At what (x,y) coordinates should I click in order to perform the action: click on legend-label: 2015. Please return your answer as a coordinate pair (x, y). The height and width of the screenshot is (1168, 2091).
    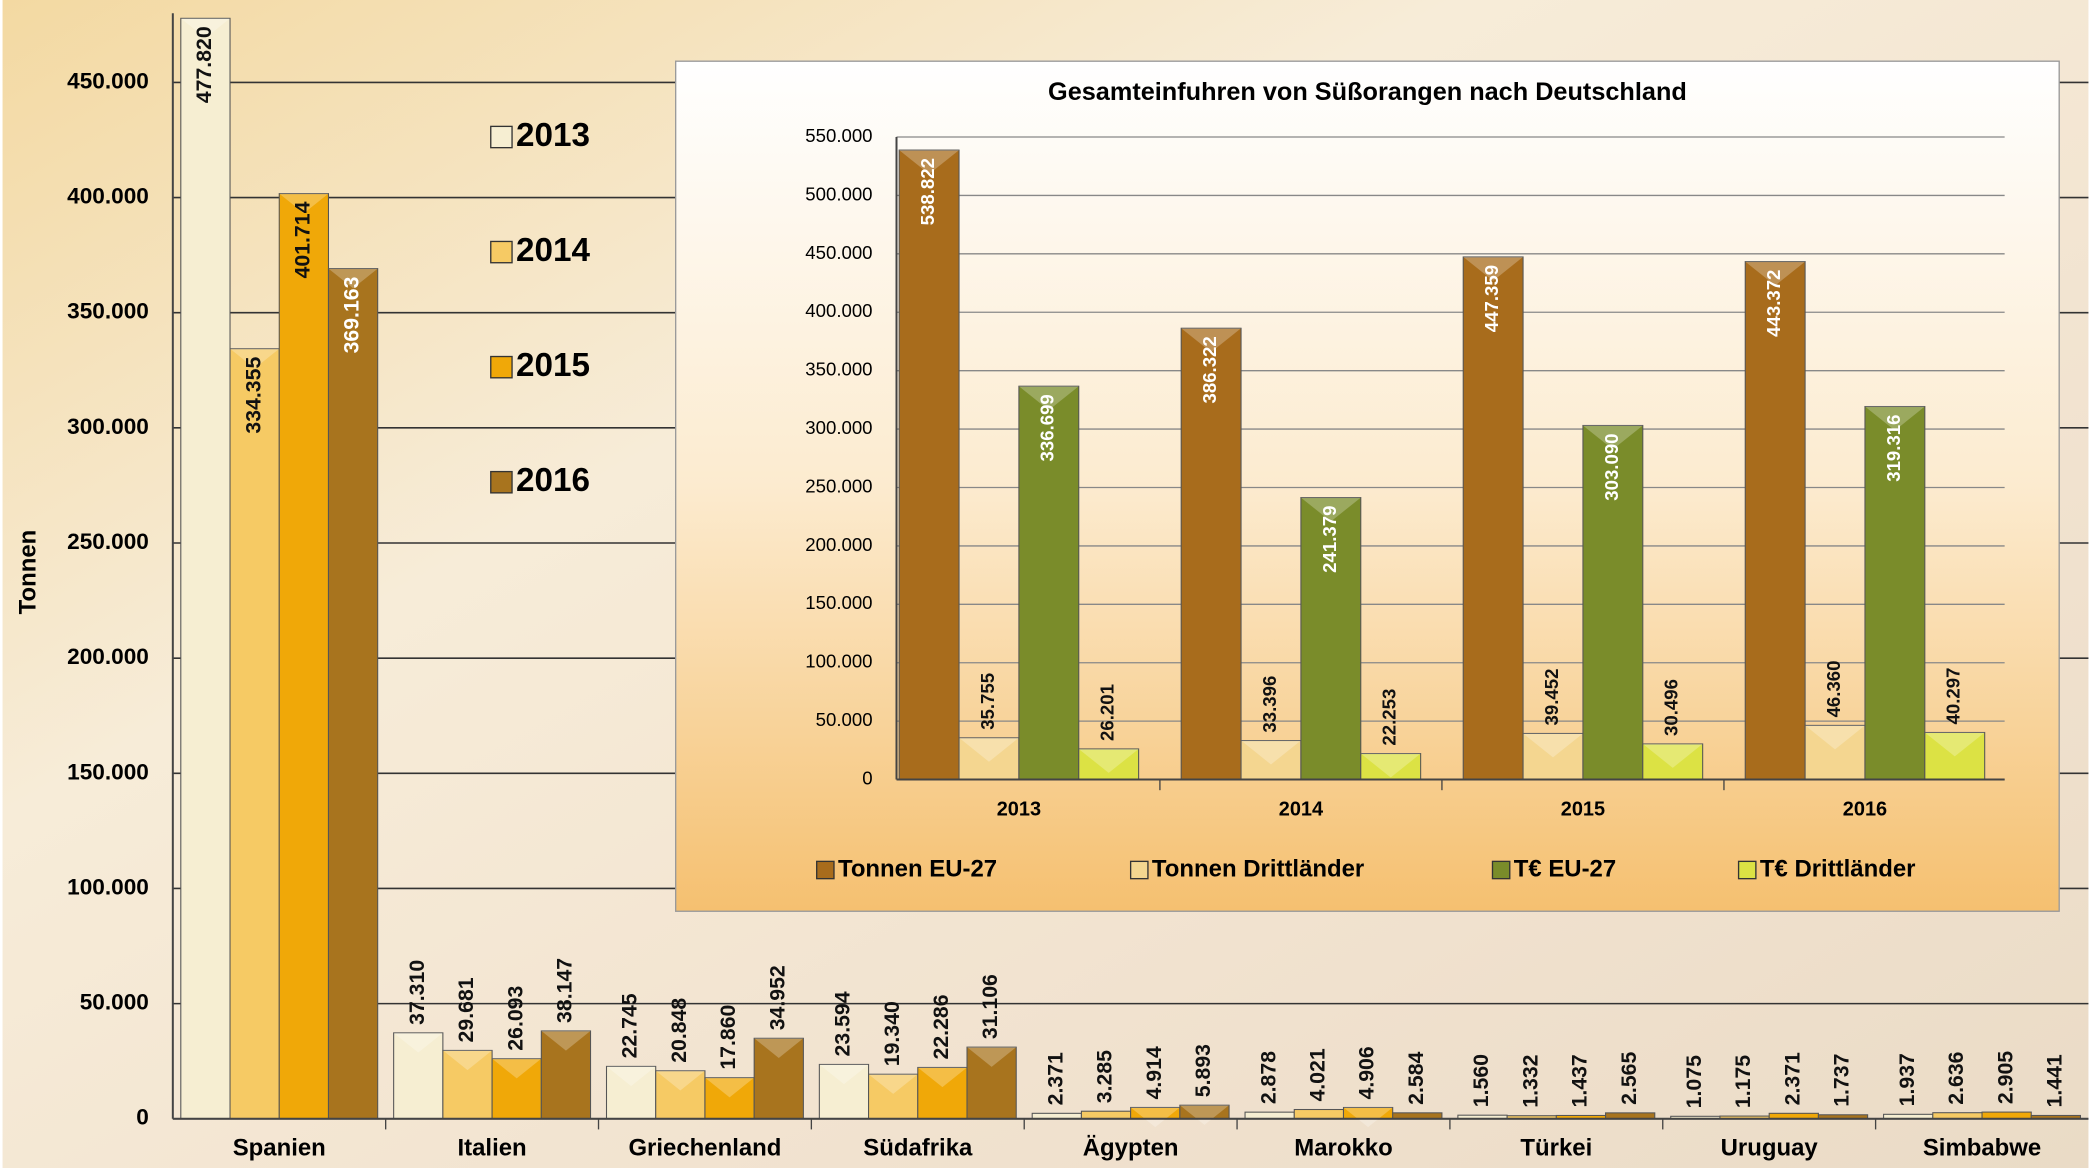
    Looking at the image, I should click on (553, 365).